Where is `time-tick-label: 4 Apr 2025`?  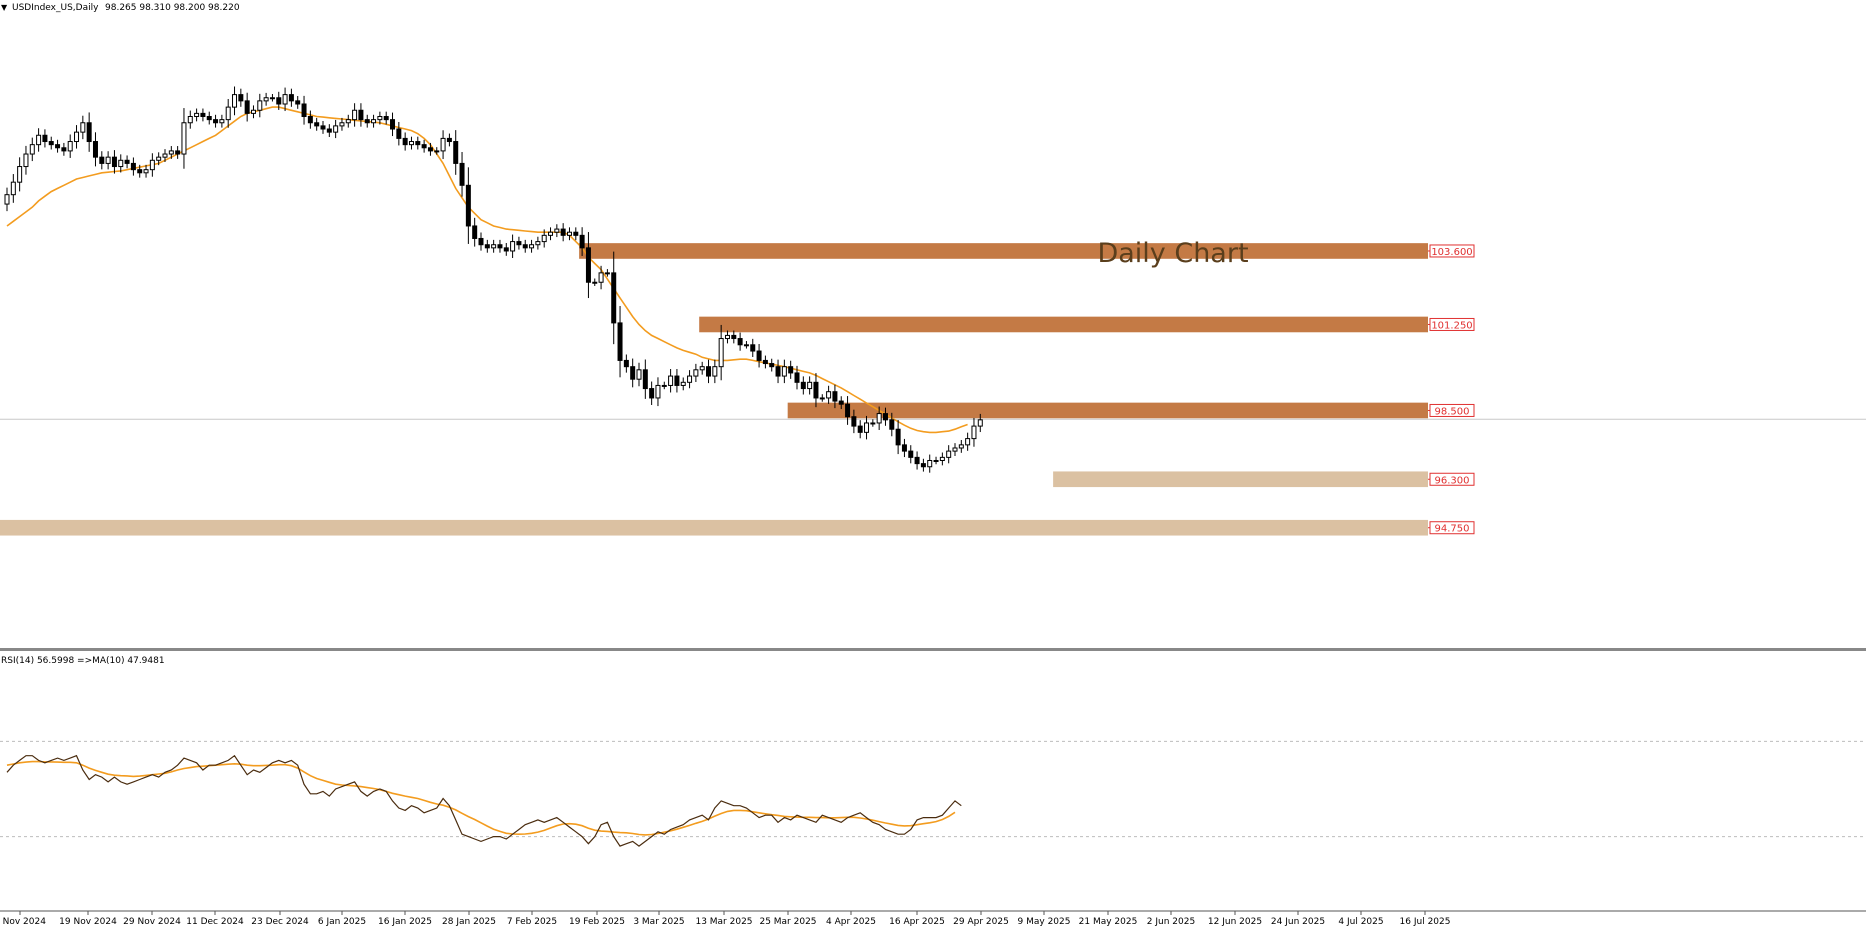 time-tick-label: 4 Apr 2025 is located at coordinates (851, 922).